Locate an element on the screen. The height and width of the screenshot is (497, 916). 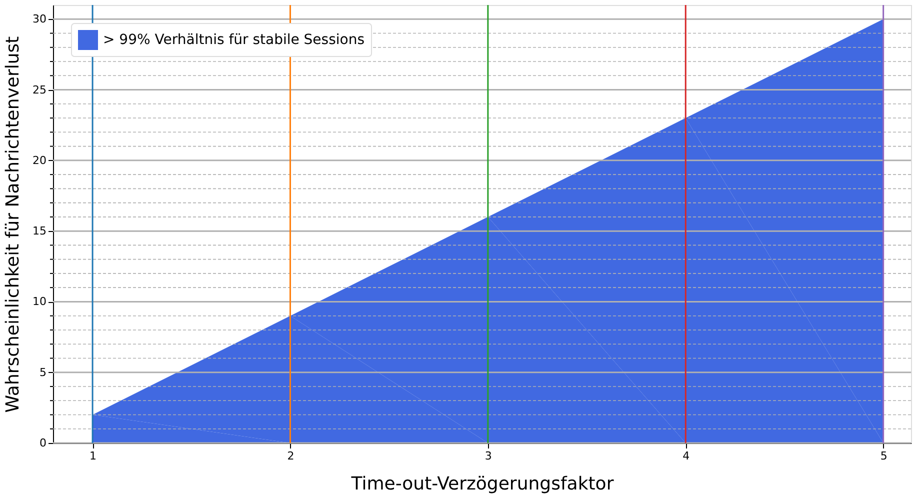
x-tick-label: 3 is located at coordinates (488, 456).